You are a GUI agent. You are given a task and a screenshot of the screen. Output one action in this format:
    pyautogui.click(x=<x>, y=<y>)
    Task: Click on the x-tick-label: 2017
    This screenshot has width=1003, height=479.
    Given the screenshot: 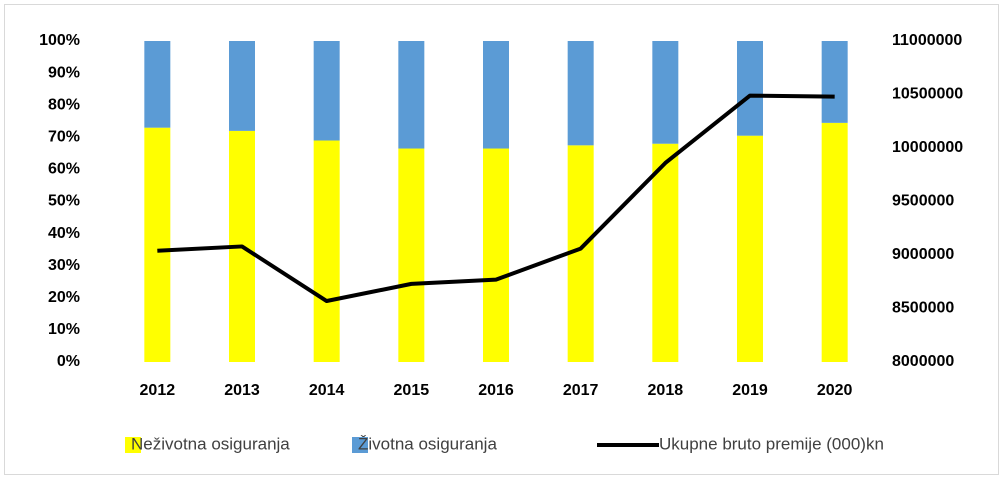 What is the action you would take?
    pyautogui.click(x=581, y=390)
    